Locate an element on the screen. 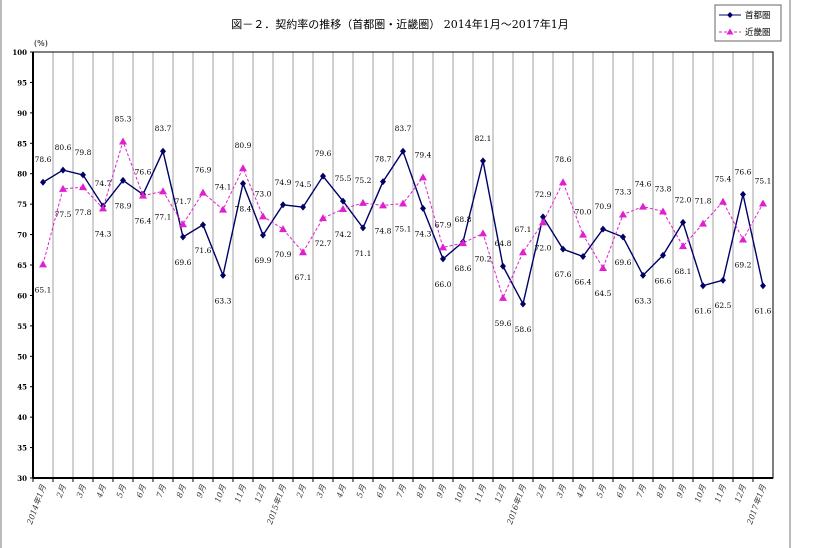  data-label: 61.6 is located at coordinates (703, 311).